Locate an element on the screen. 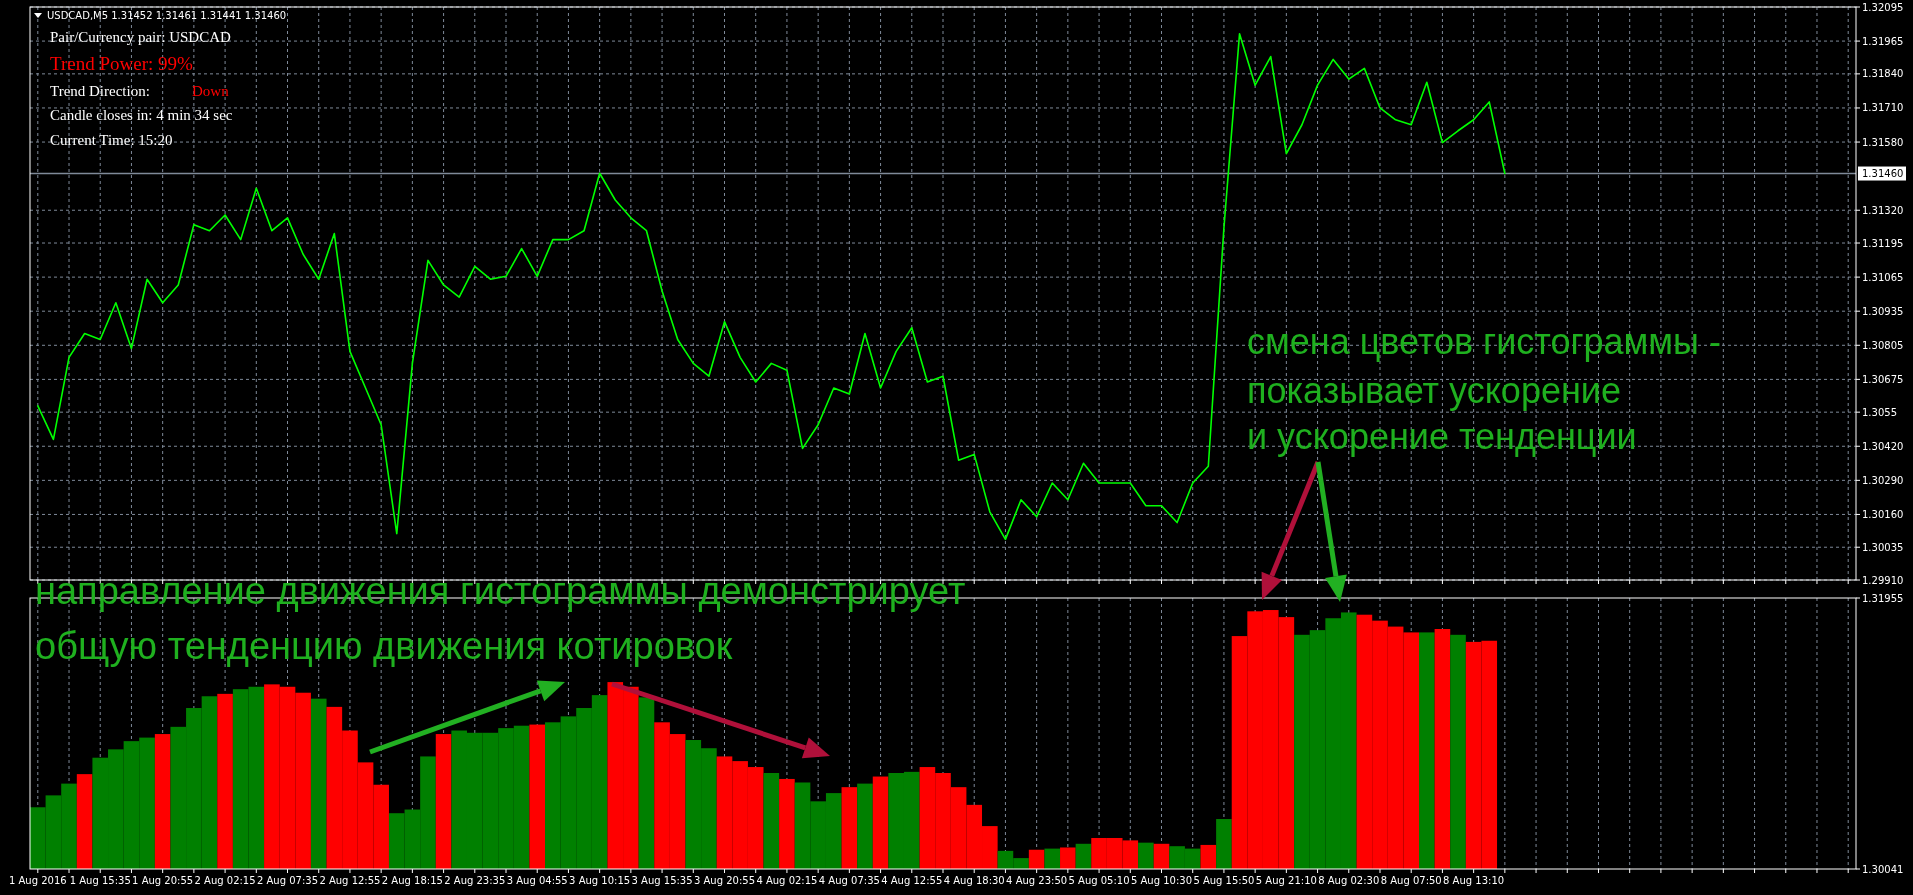  annotation: Candle closes in: 4 min 34 sec is located at coordinates (141, 115).